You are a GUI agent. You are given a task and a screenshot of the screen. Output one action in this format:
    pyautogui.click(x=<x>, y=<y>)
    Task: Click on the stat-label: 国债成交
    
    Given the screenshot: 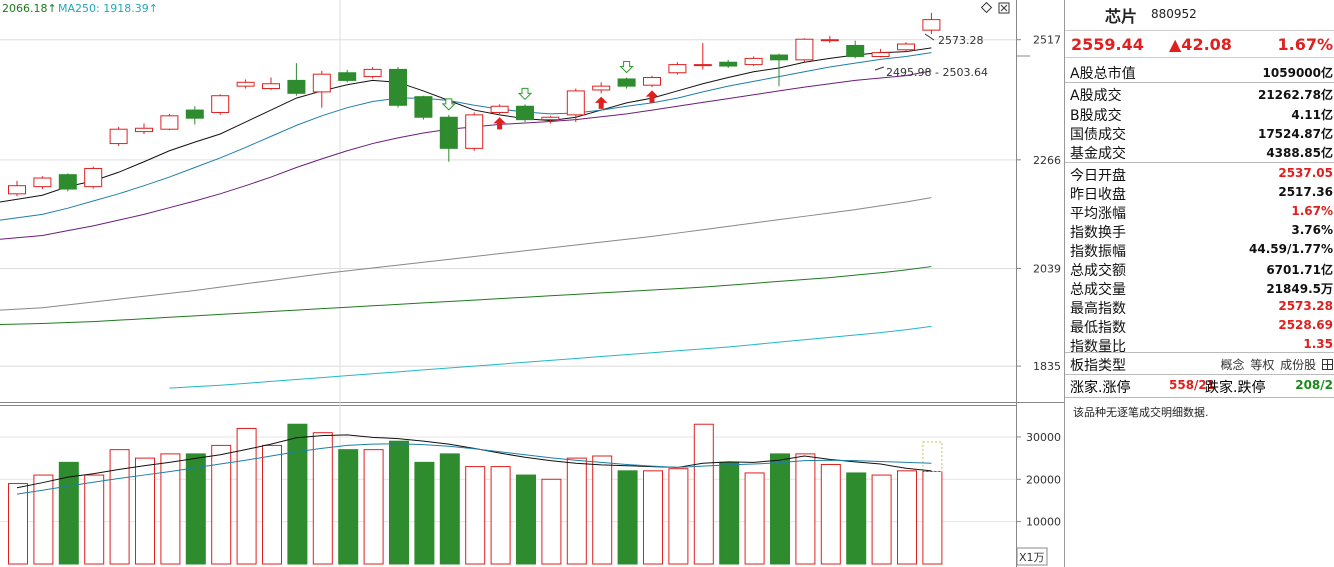 What is the action you would take?
    pyautogui.click(x=1098, y=135)
    